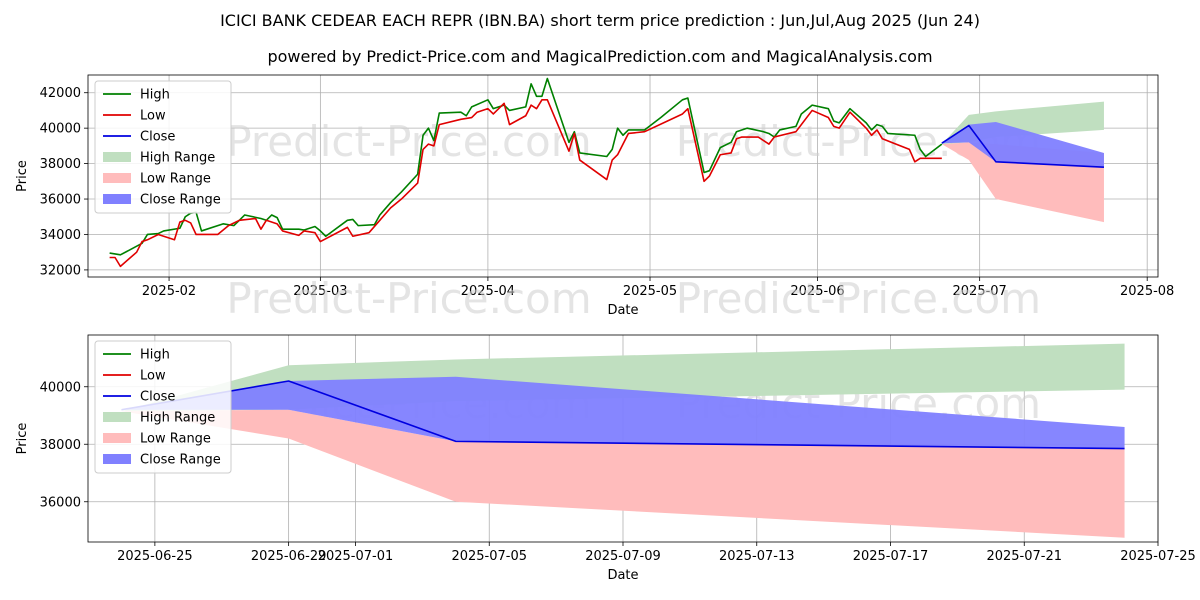 This screenshot has height=600, width=1200. I want to click on x-tick-label: 2025-07, so click(980, 291).